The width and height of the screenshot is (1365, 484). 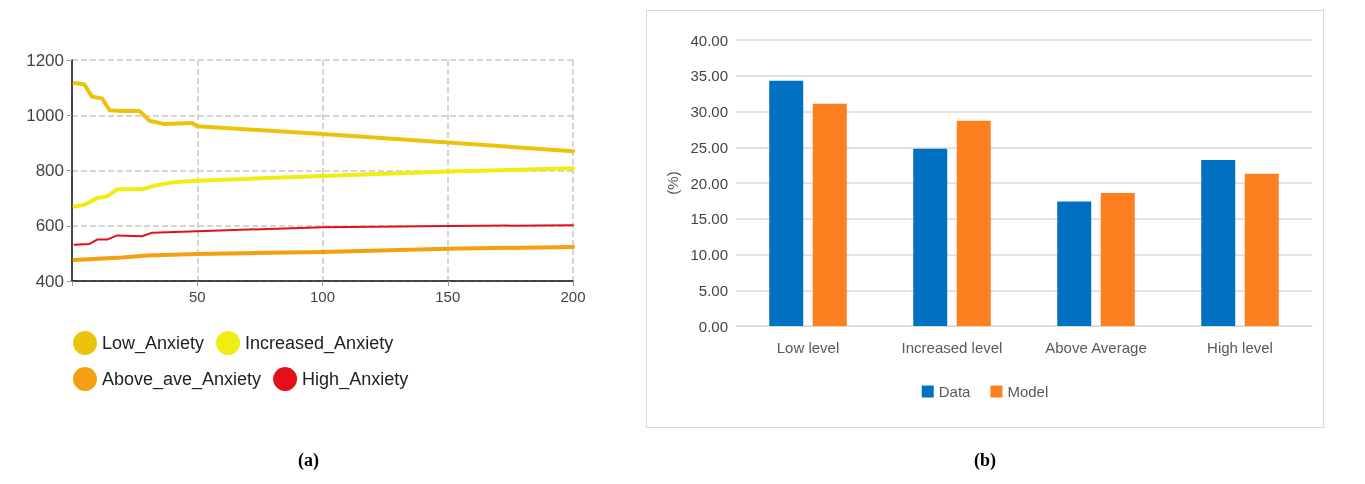 I want to click on text: (a), so click(x=308, y=460).